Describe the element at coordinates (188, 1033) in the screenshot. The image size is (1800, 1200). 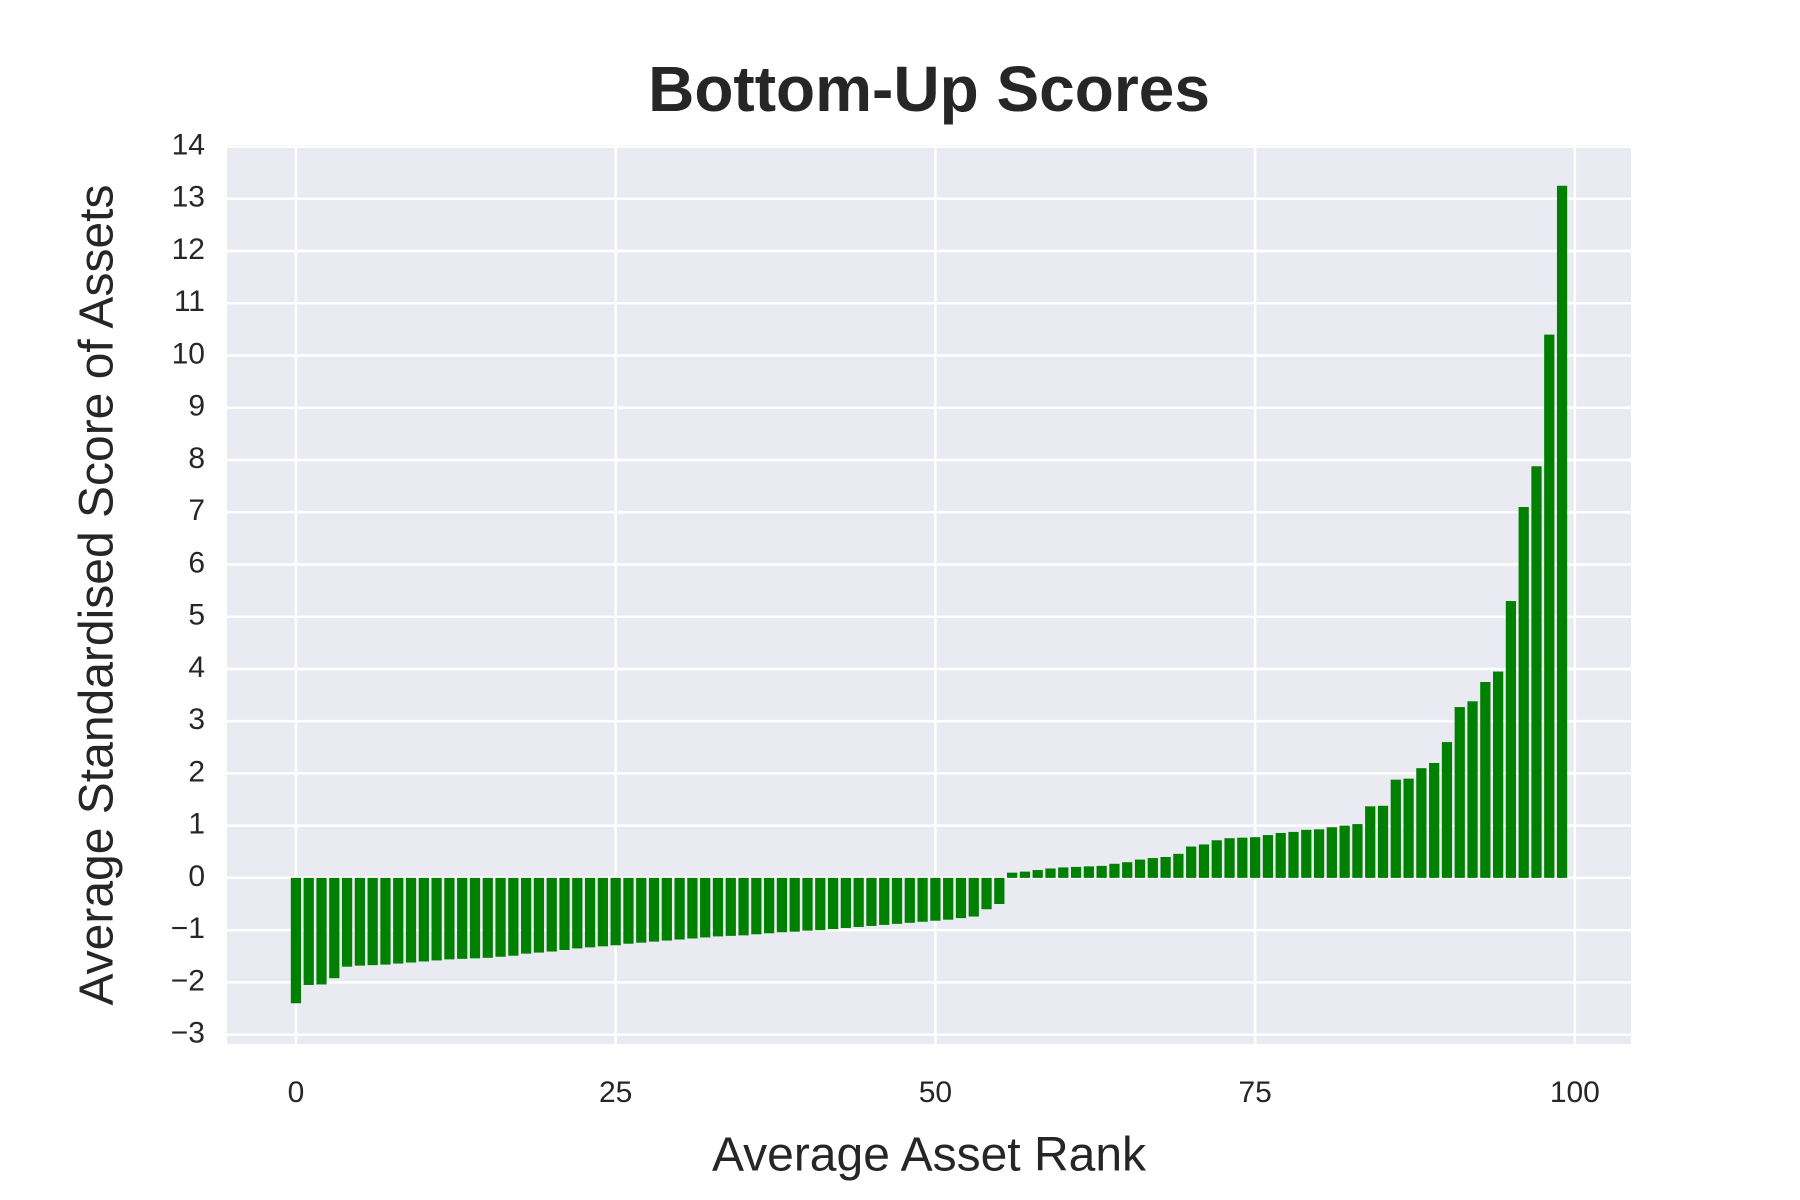
I see `y-tick-label: −3` at that location.